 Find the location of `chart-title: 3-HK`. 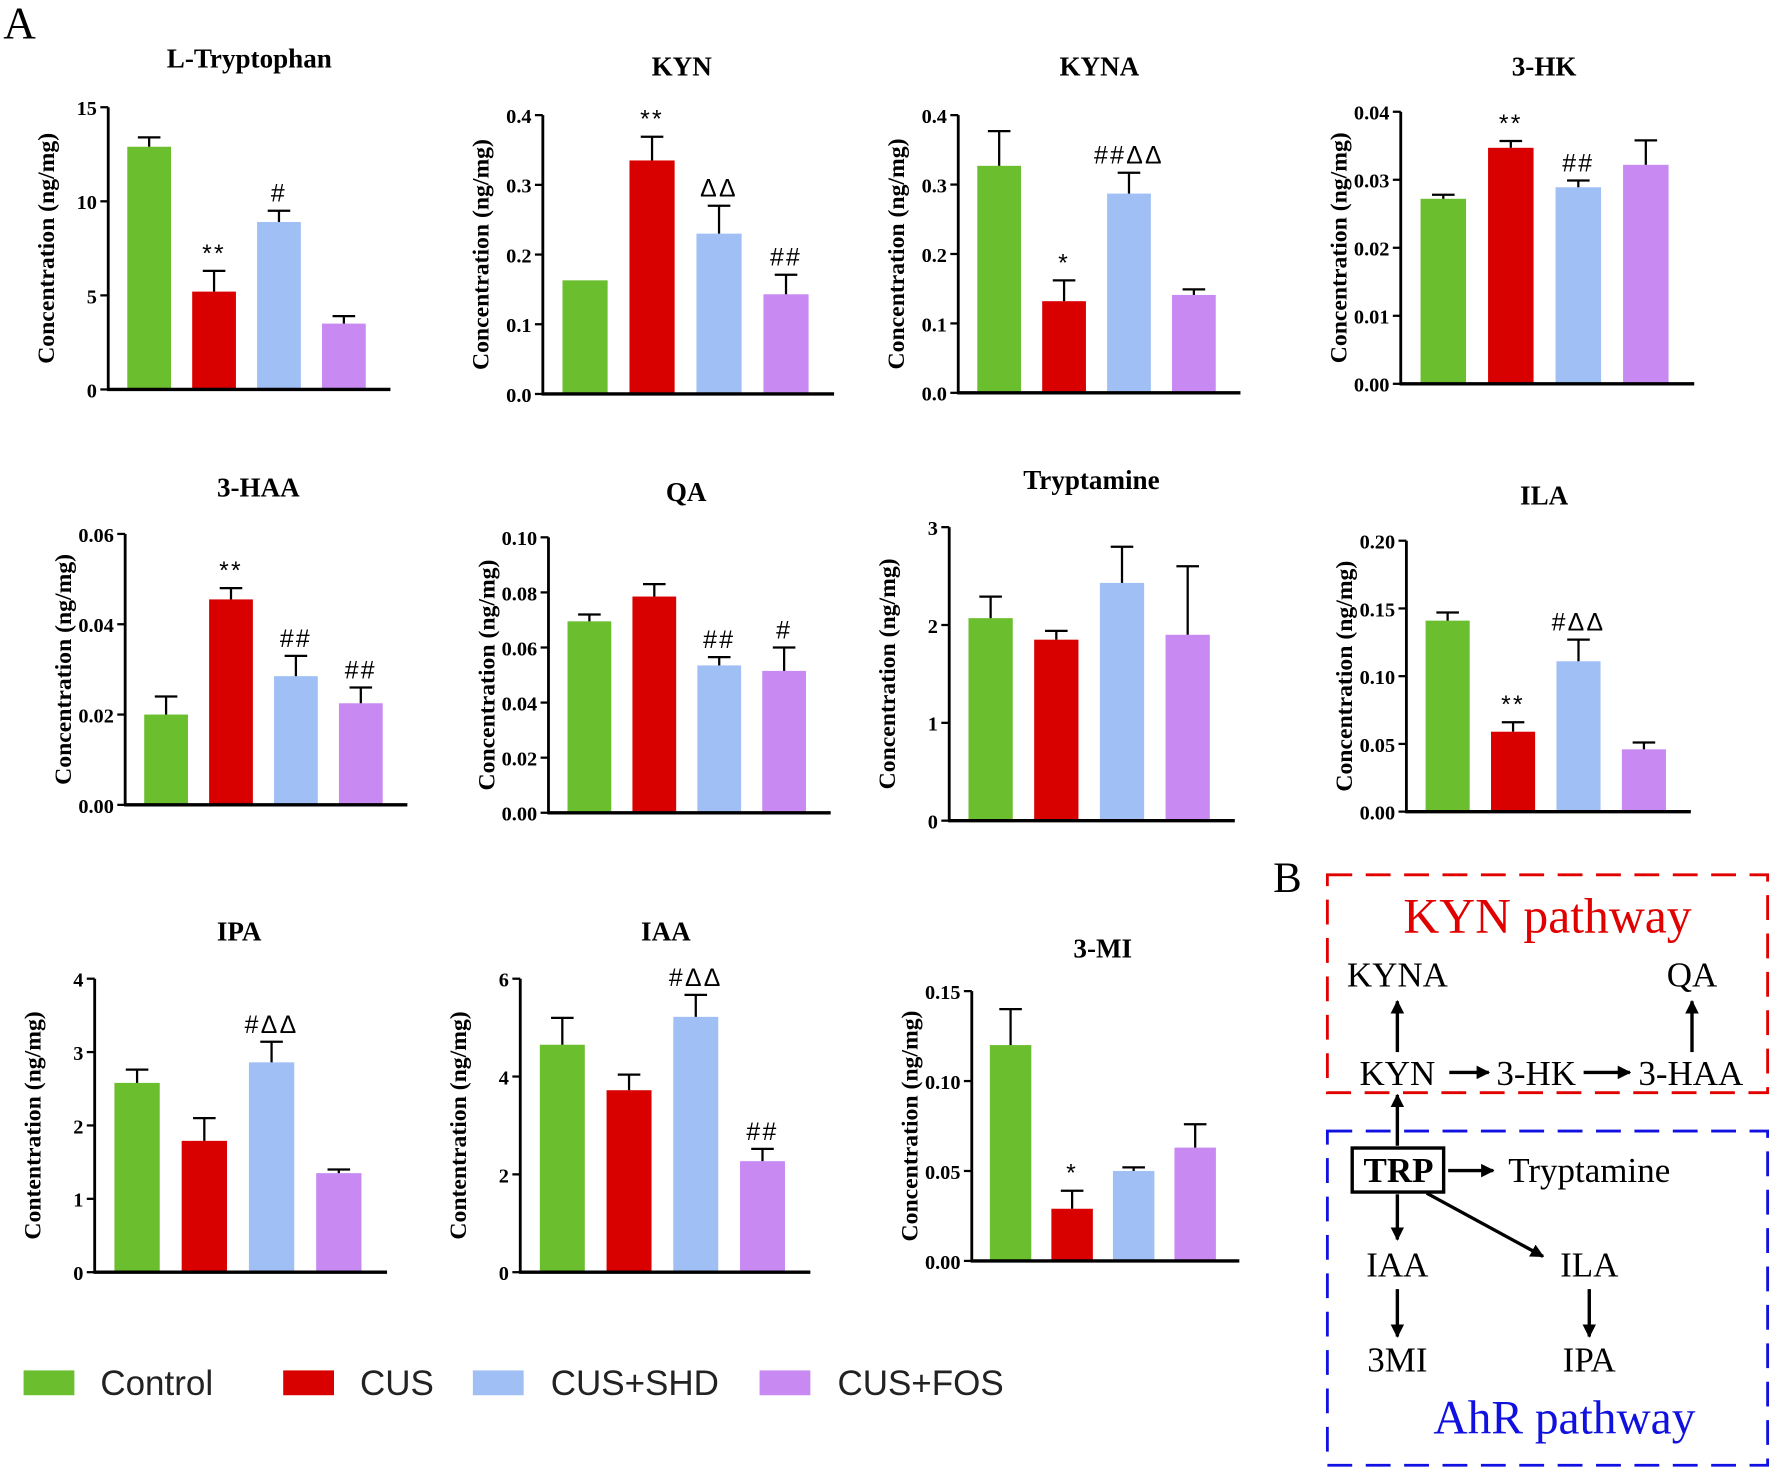

chart-title: 3-HK is located at coordinates (1544, 67).